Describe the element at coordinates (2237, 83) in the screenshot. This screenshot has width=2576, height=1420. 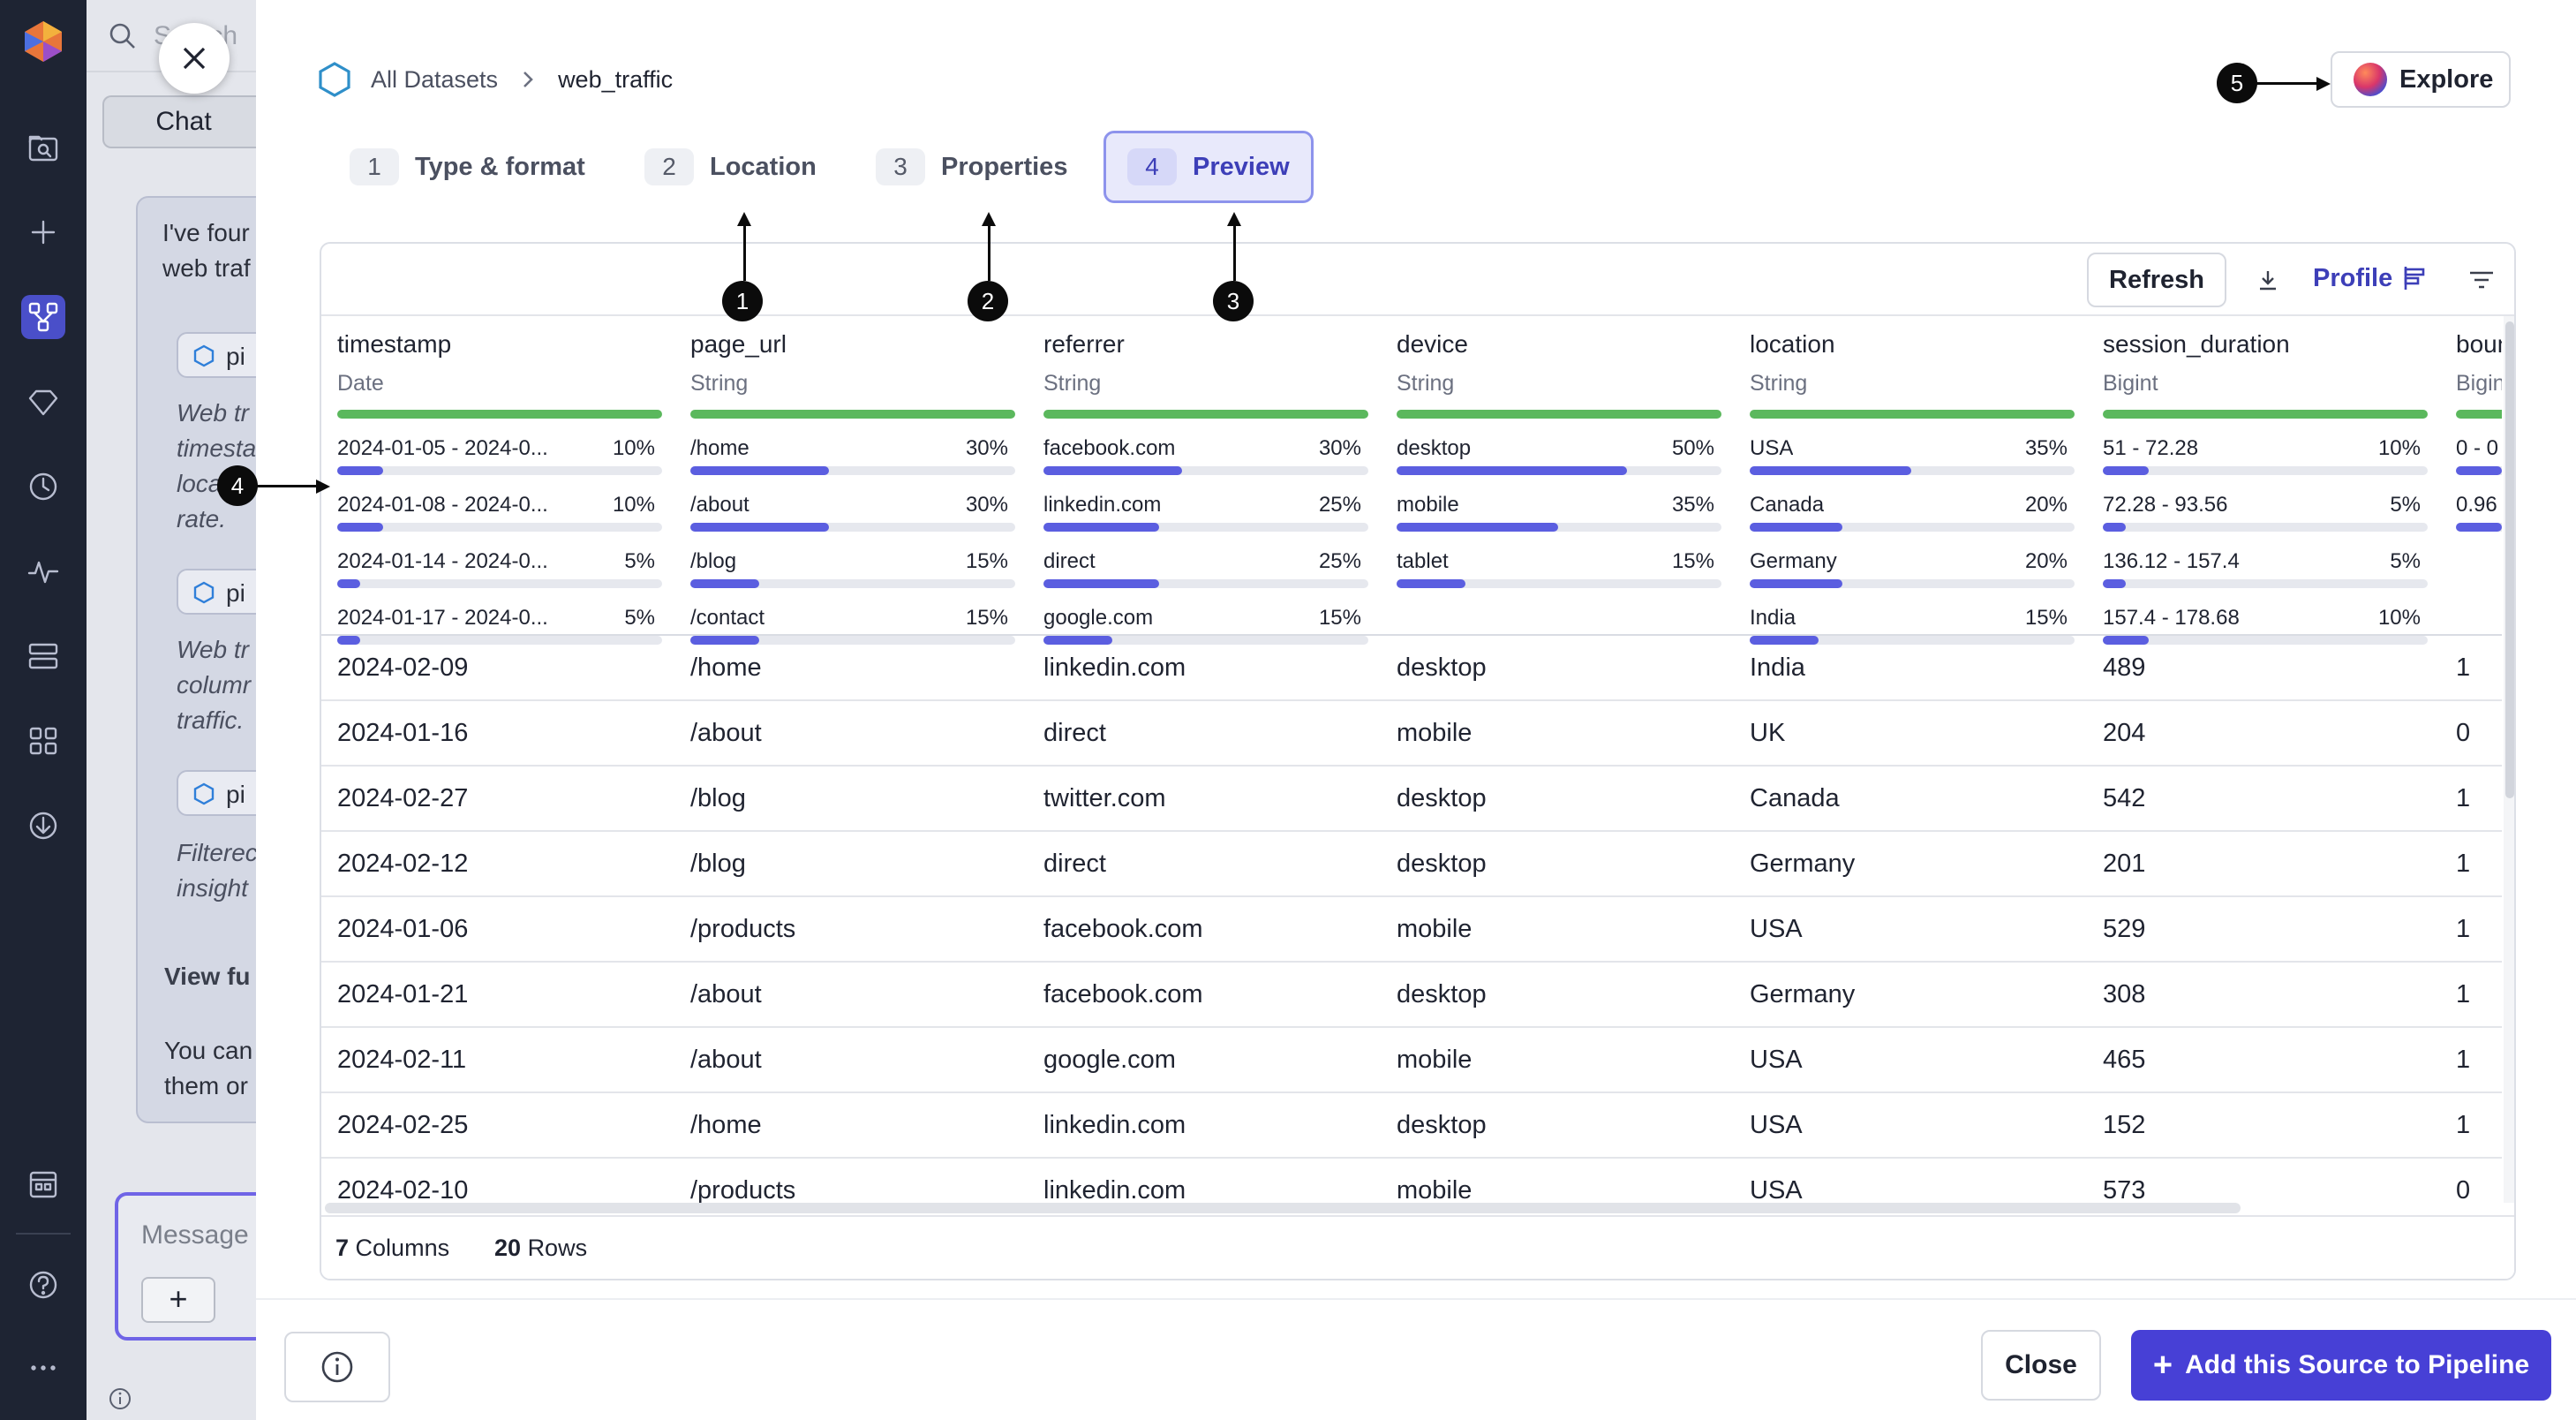
I see `annotation-marker-5: 5` at that location.